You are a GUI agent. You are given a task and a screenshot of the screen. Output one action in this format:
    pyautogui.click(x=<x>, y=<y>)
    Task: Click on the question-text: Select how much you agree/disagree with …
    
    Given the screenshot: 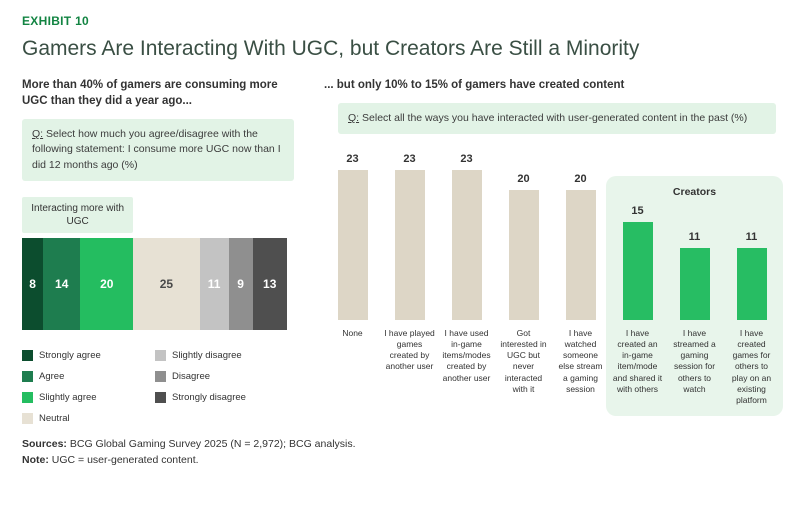 What is the action you would take?
    pyautogui.click(x=156, y=149)
    